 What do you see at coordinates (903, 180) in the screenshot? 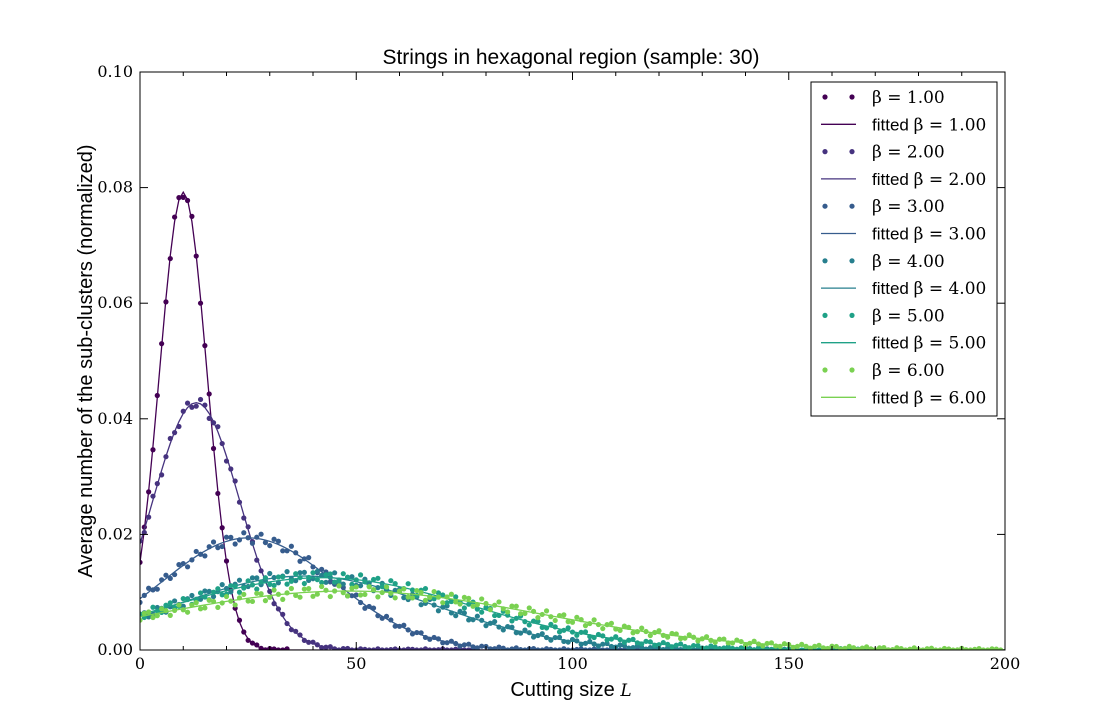
I see `legend-entry-fit: fitted β = 2.00` at bounding box center [903, 180].